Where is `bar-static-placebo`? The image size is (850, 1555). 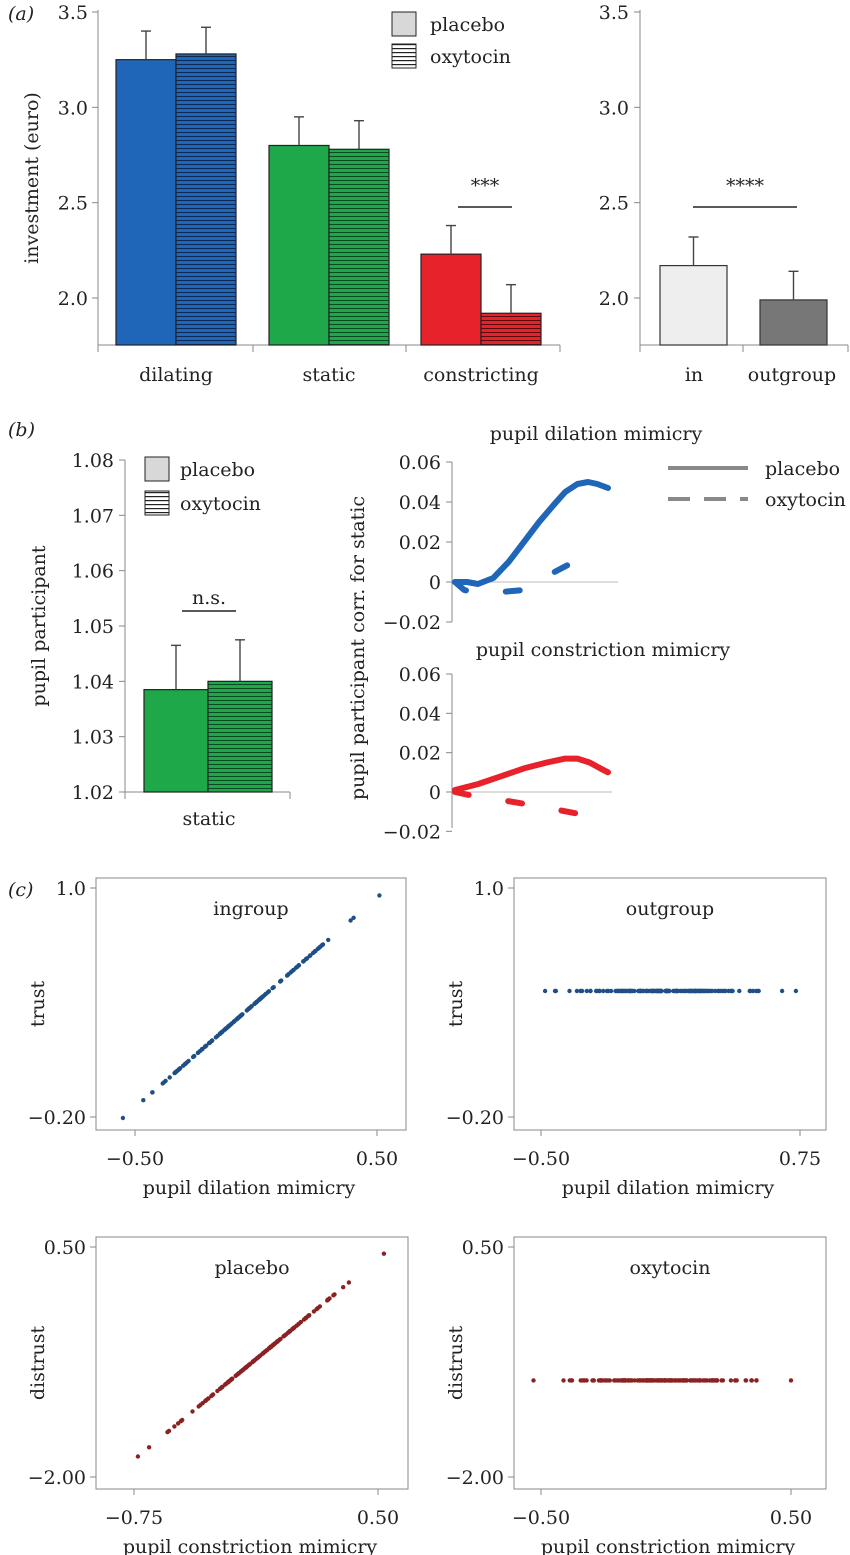 bar-static-placebo is located at coordinates (176, 741).